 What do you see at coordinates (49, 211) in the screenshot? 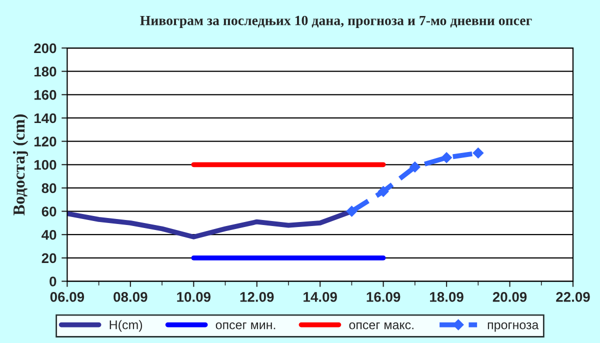
I see `y-tick-label: 60` at bounding box center [49, 211].